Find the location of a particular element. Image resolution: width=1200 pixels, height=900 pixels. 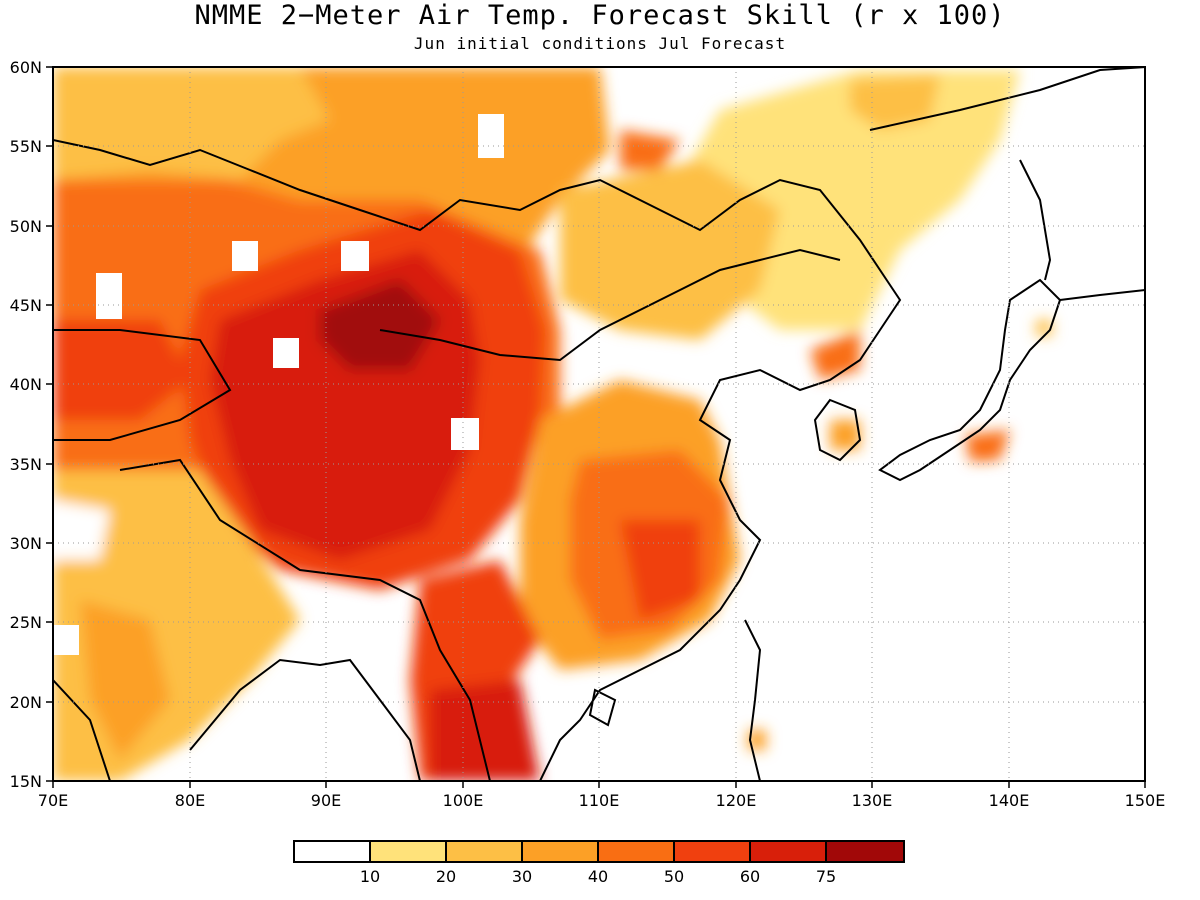

lat-tick-label: 45N is located at coordinates (26, 305).